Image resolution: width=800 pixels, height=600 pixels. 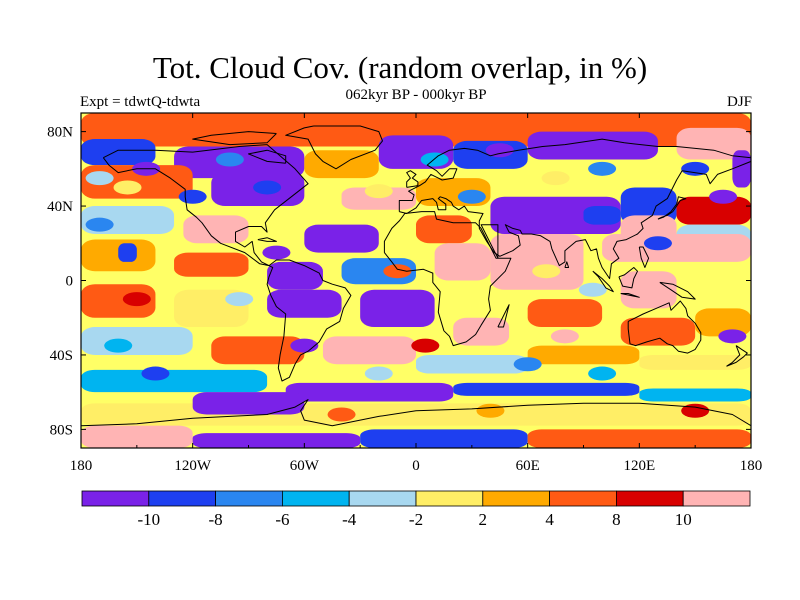 What do you see at coordinates (61, 430) in the screenshot?
I see `y-tick-label: 80S` at bounding box center [61, 430].